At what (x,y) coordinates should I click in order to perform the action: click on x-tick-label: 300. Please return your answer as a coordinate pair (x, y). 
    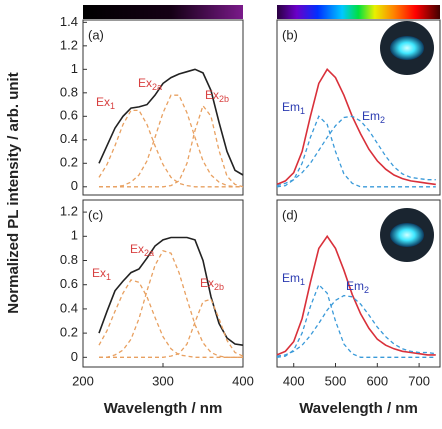
    Looking at the image, I should click on (163, 380).